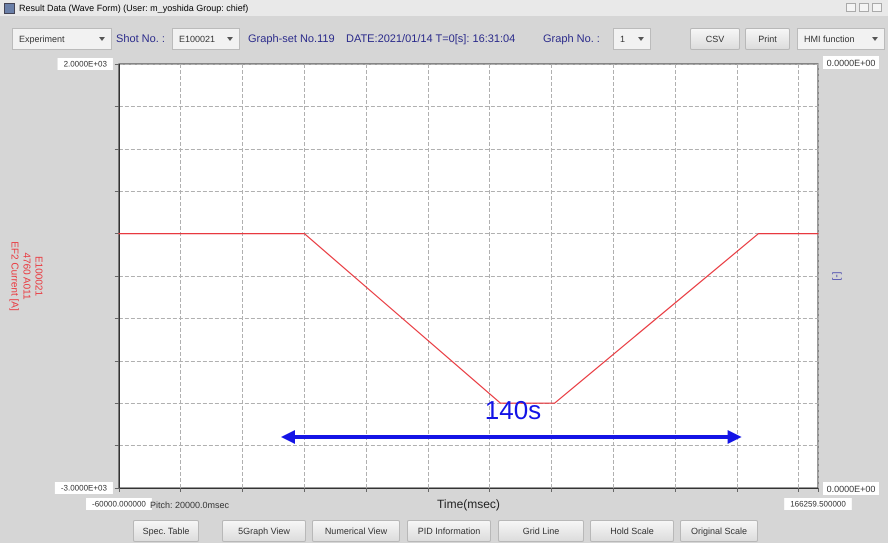 This screenshot has height=543, width=888. What do you see at coordinates (166, 531) in the screenshot?
I see `text: Spec. Table` at bounding box center [166, 531].